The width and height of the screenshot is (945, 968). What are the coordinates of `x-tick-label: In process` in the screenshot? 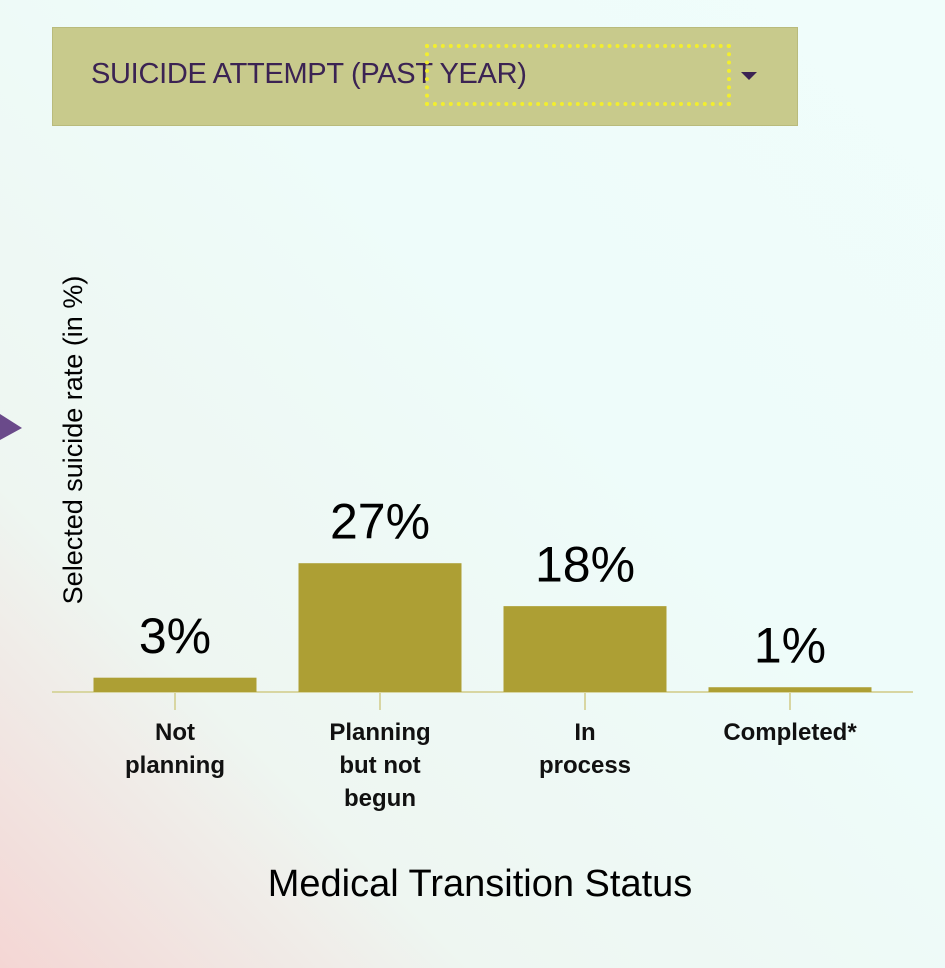 It's located at (585, 749).